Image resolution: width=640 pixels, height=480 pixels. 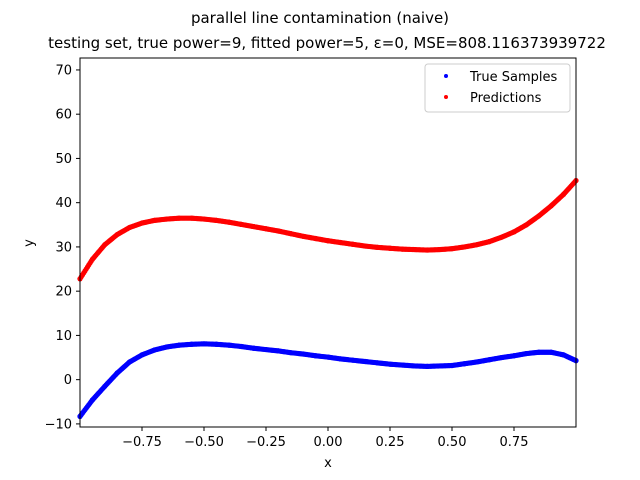 What do you see at coordinates (63, 203) in the screenshot?
I see `y-tick-label: 40` at bounding box center [63, 203].